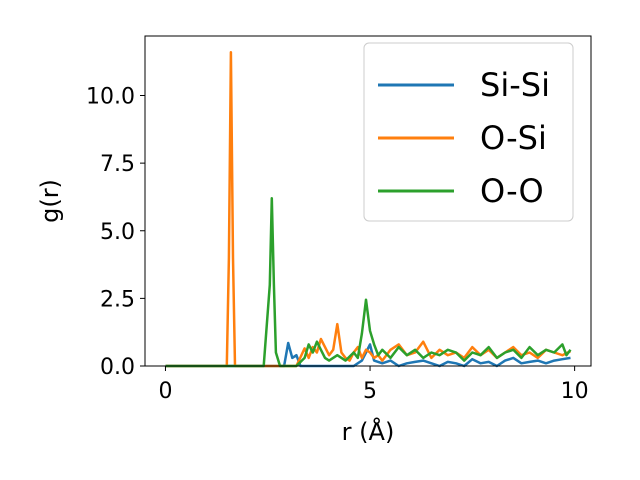  Describe the element at coordinates (515, 85) in the screenshot. I see `legend-label: Si-Si` at that location.